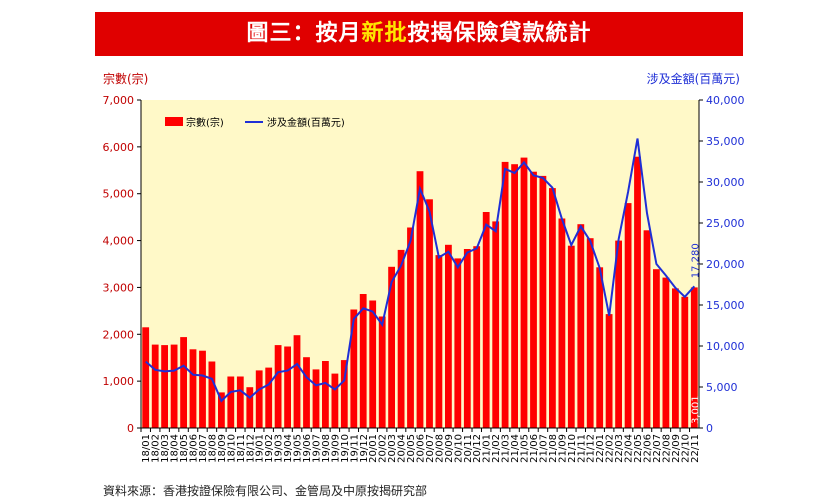 This screenshot has height=500, width=840. I want to click on x-tick-label: 21/10, so click(572, 448).